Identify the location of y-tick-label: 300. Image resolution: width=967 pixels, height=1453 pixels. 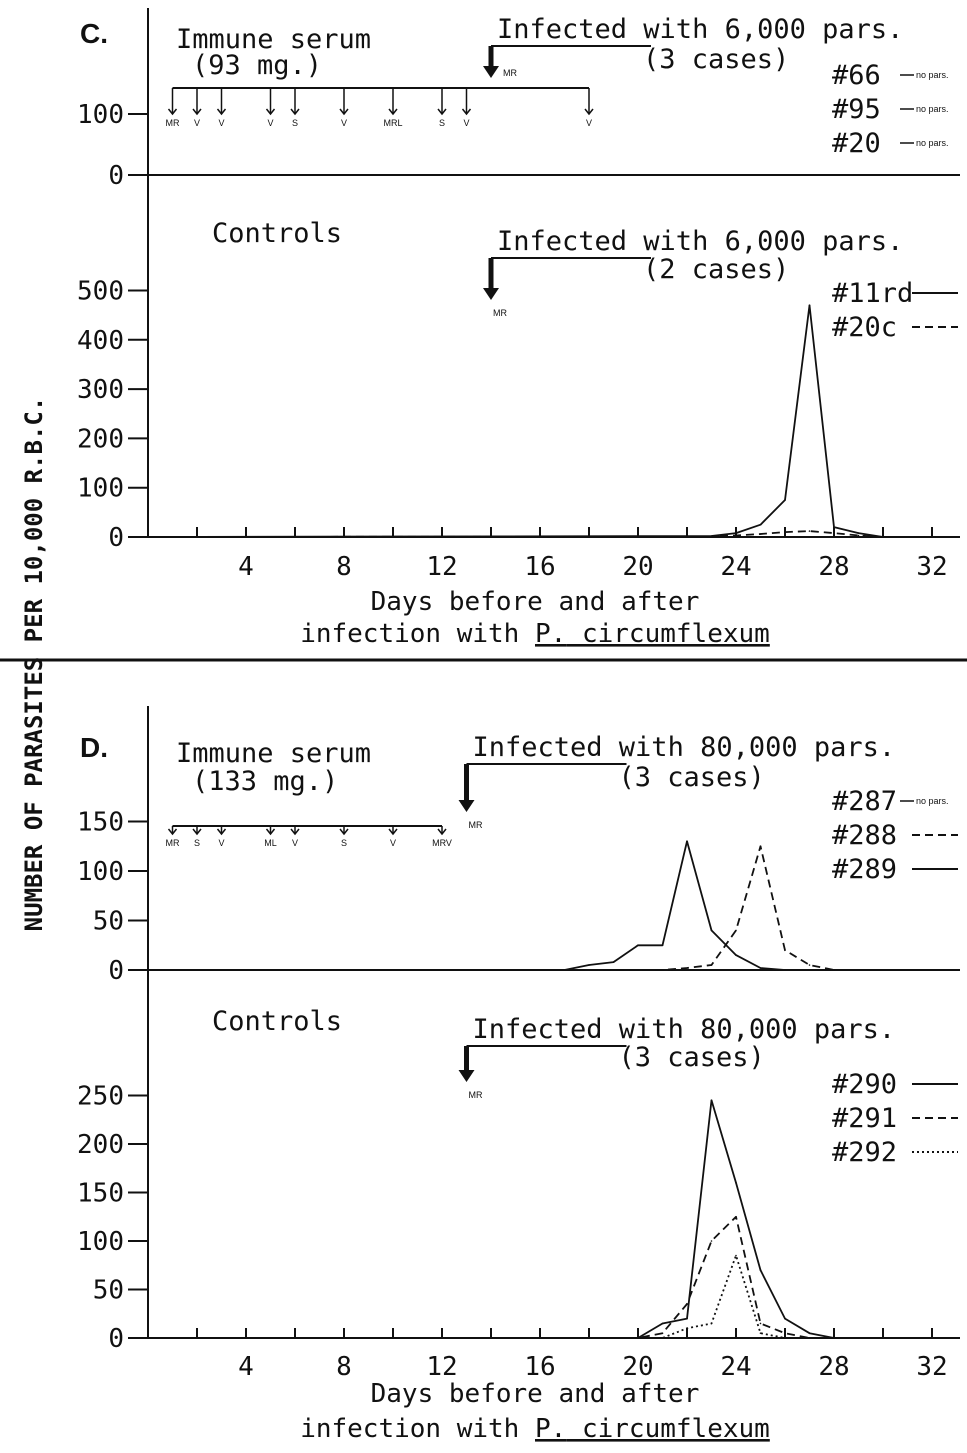
(100, 390).